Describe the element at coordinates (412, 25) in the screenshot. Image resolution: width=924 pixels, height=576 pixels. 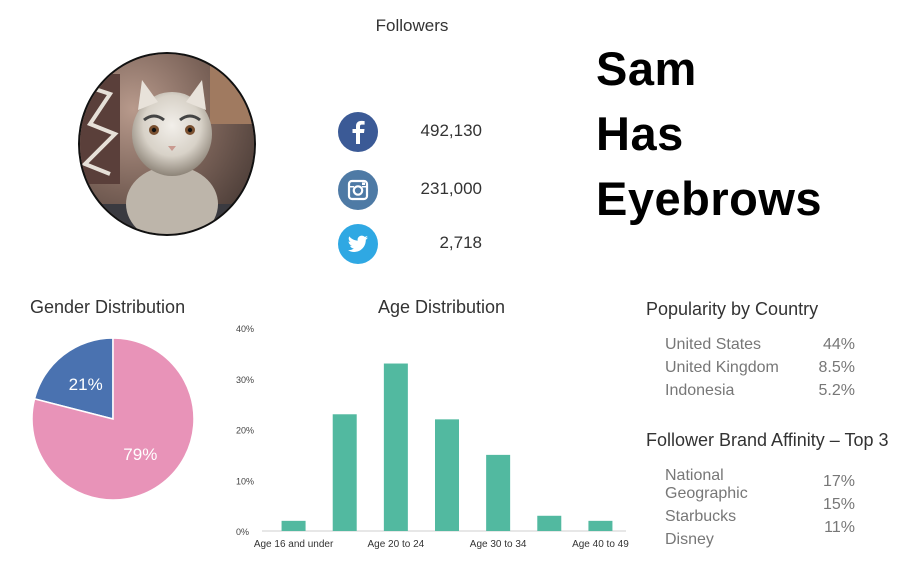
I see `followers-title: Followers` at that location.